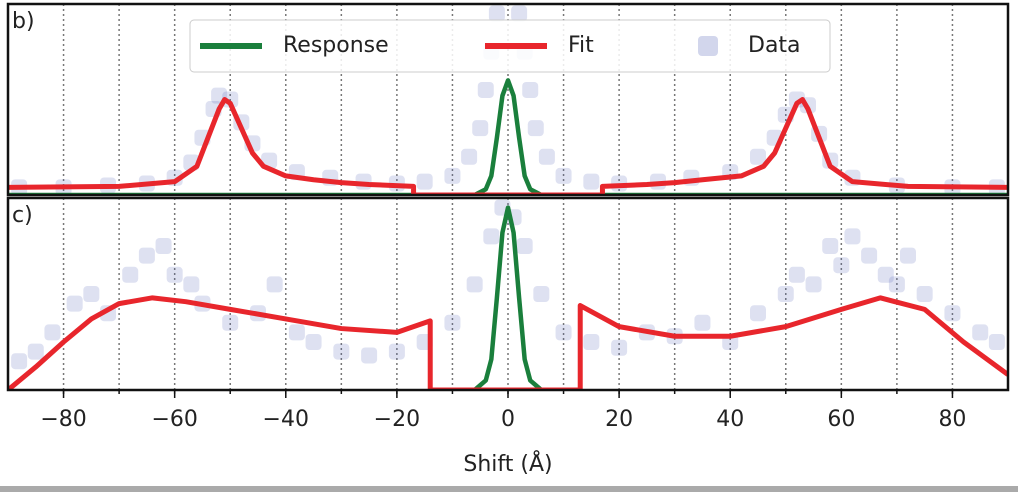  I want to click on x-tick-label: 40, so click(730, 419).